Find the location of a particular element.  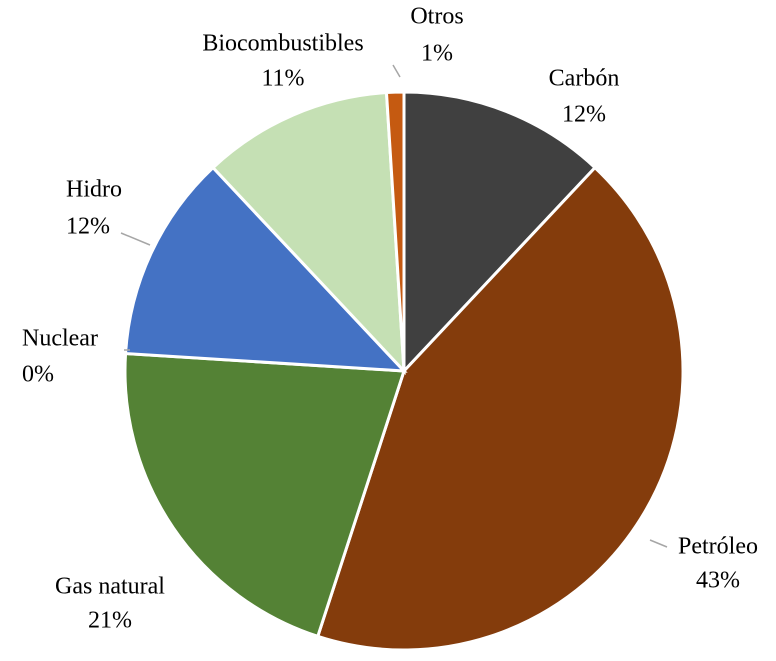

slice-label: Nuclear is located at coordinates (60, 339).